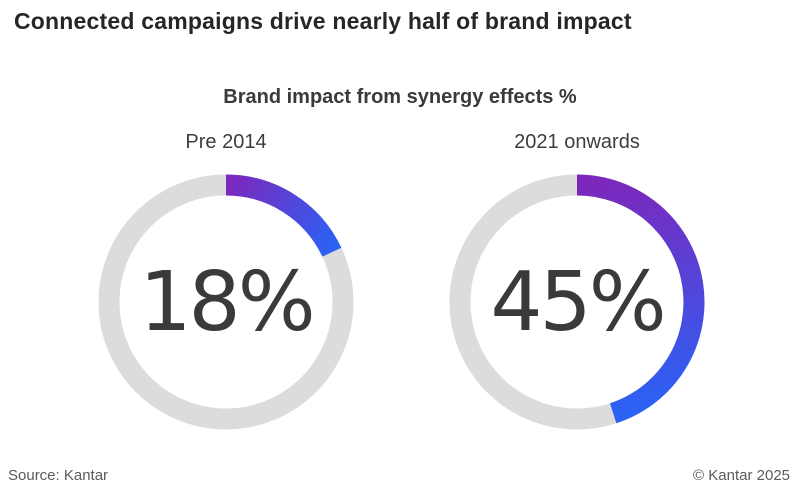  I want to click on copyright-note: © Kantar 2025, so click(741, 475).